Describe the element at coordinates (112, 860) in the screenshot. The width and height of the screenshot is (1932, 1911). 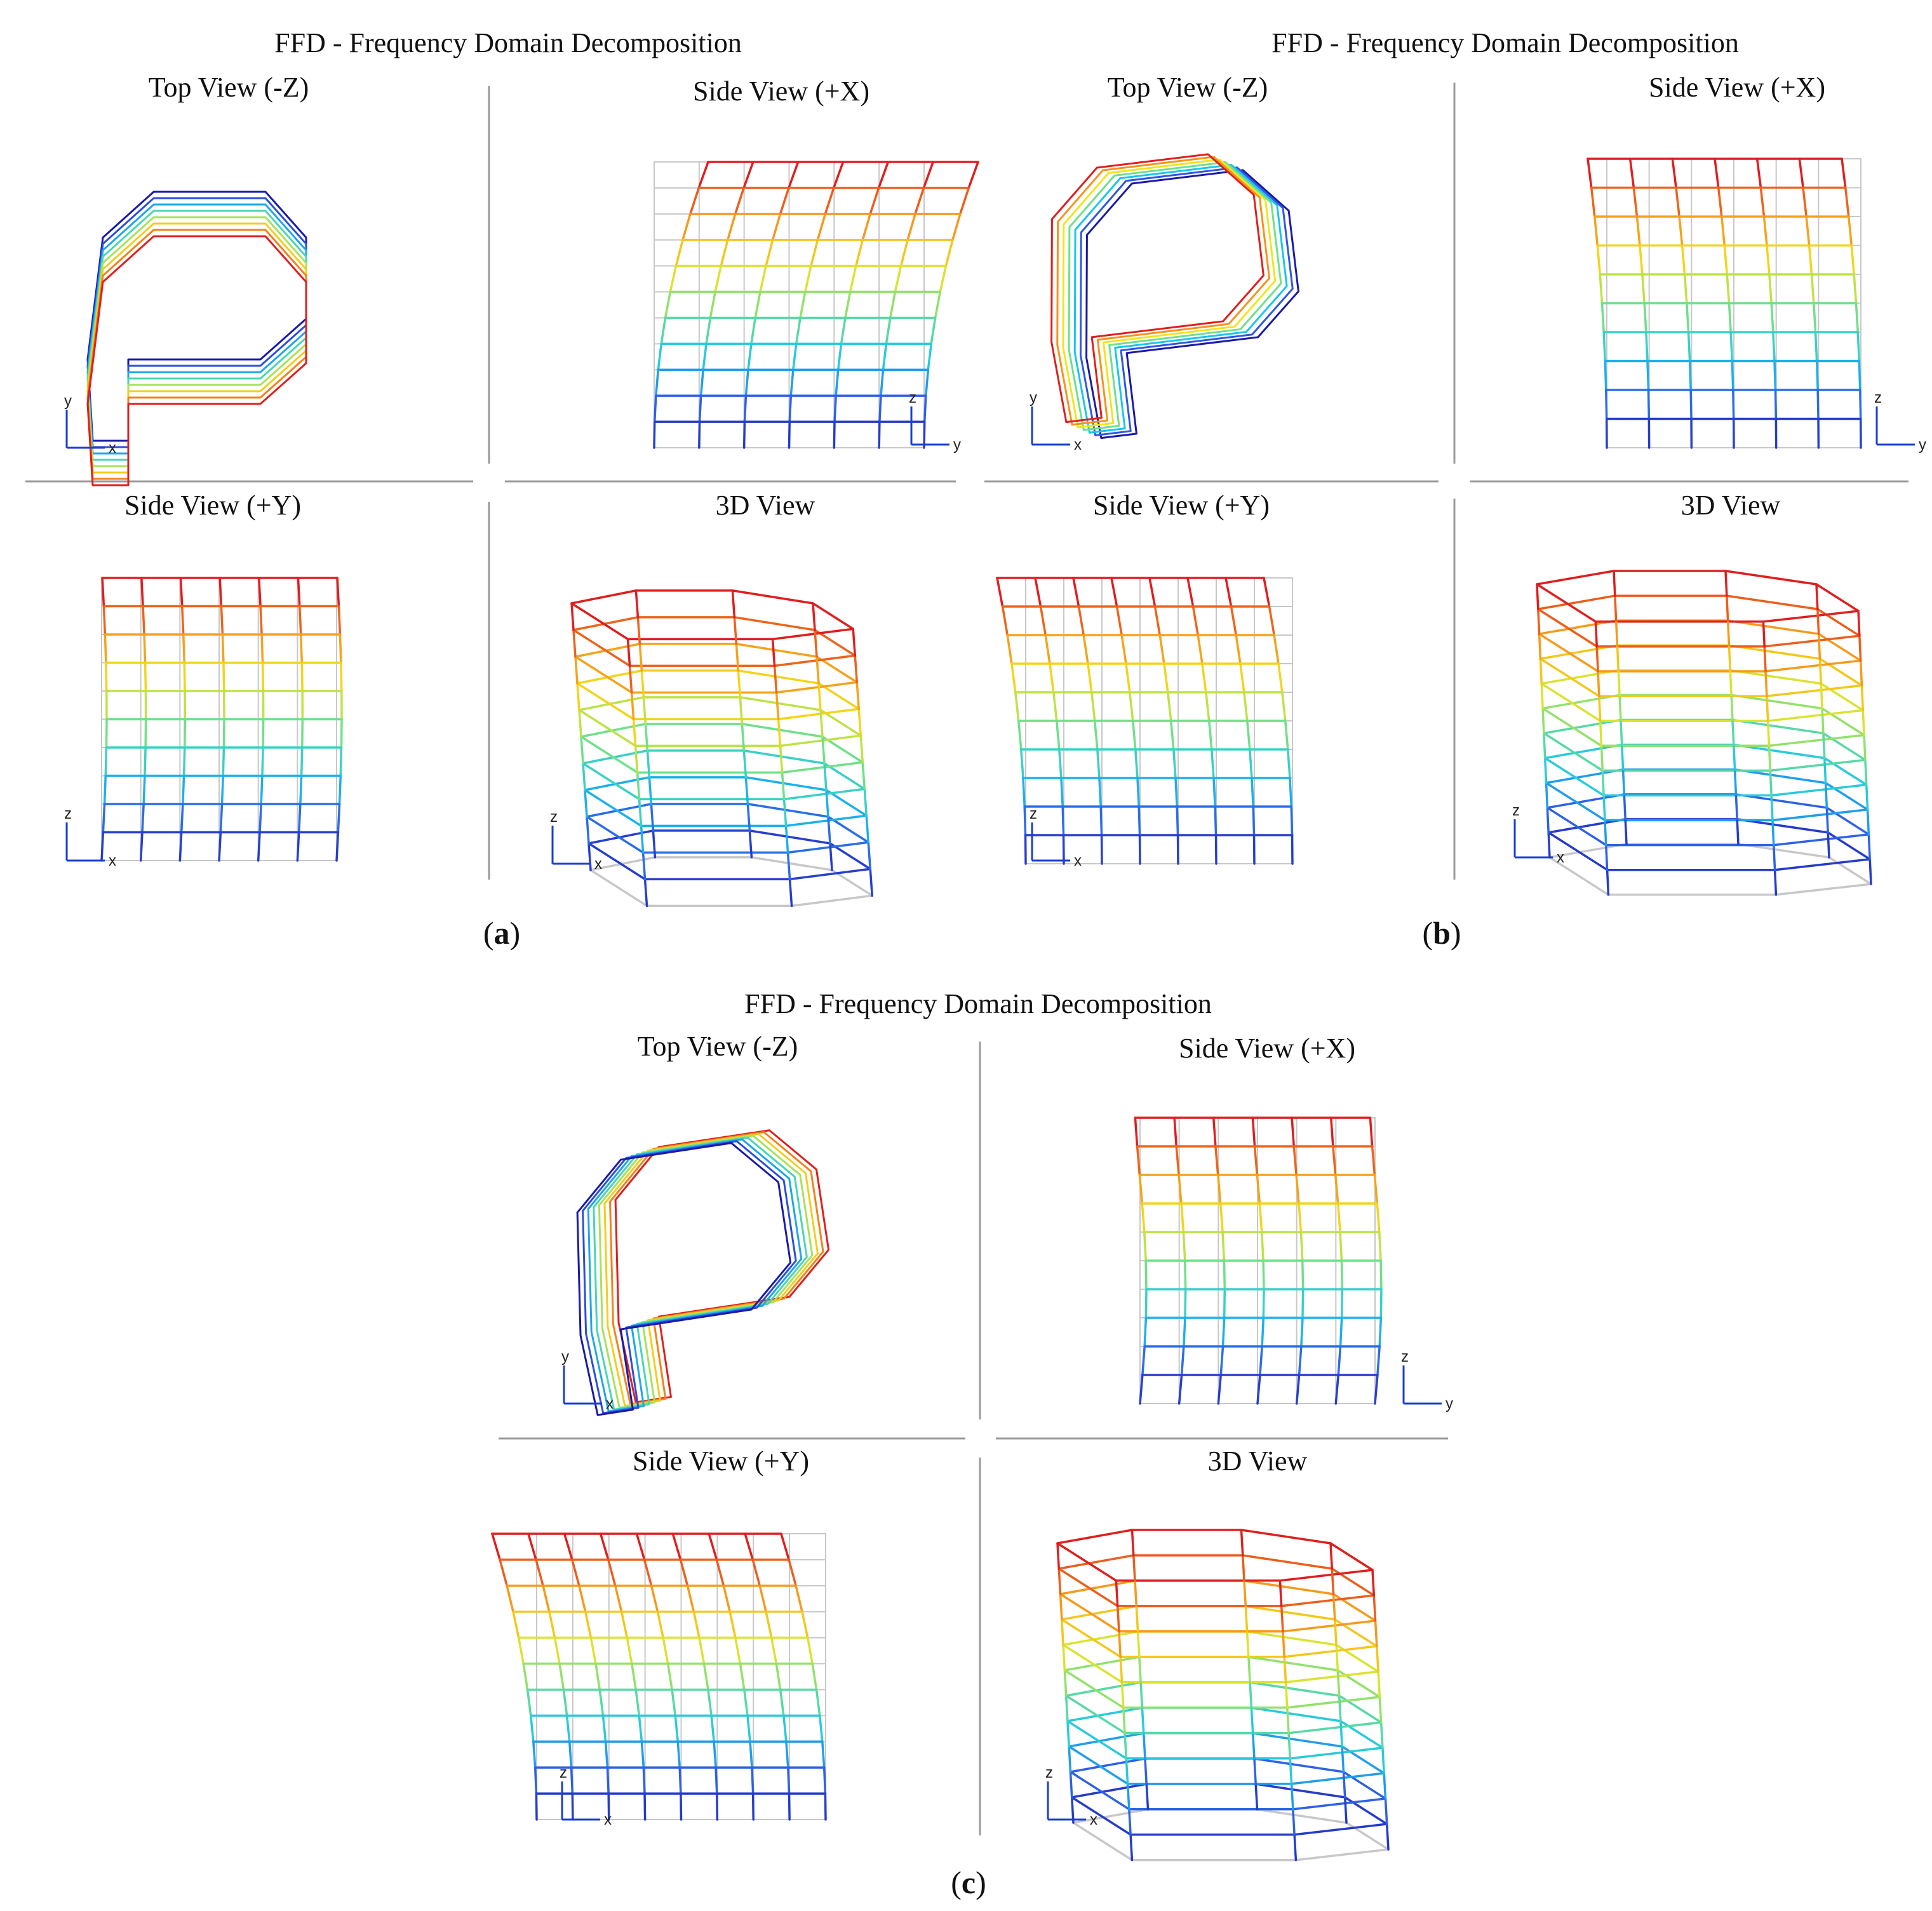
I see `axis-label-horizontal: x` at that location.